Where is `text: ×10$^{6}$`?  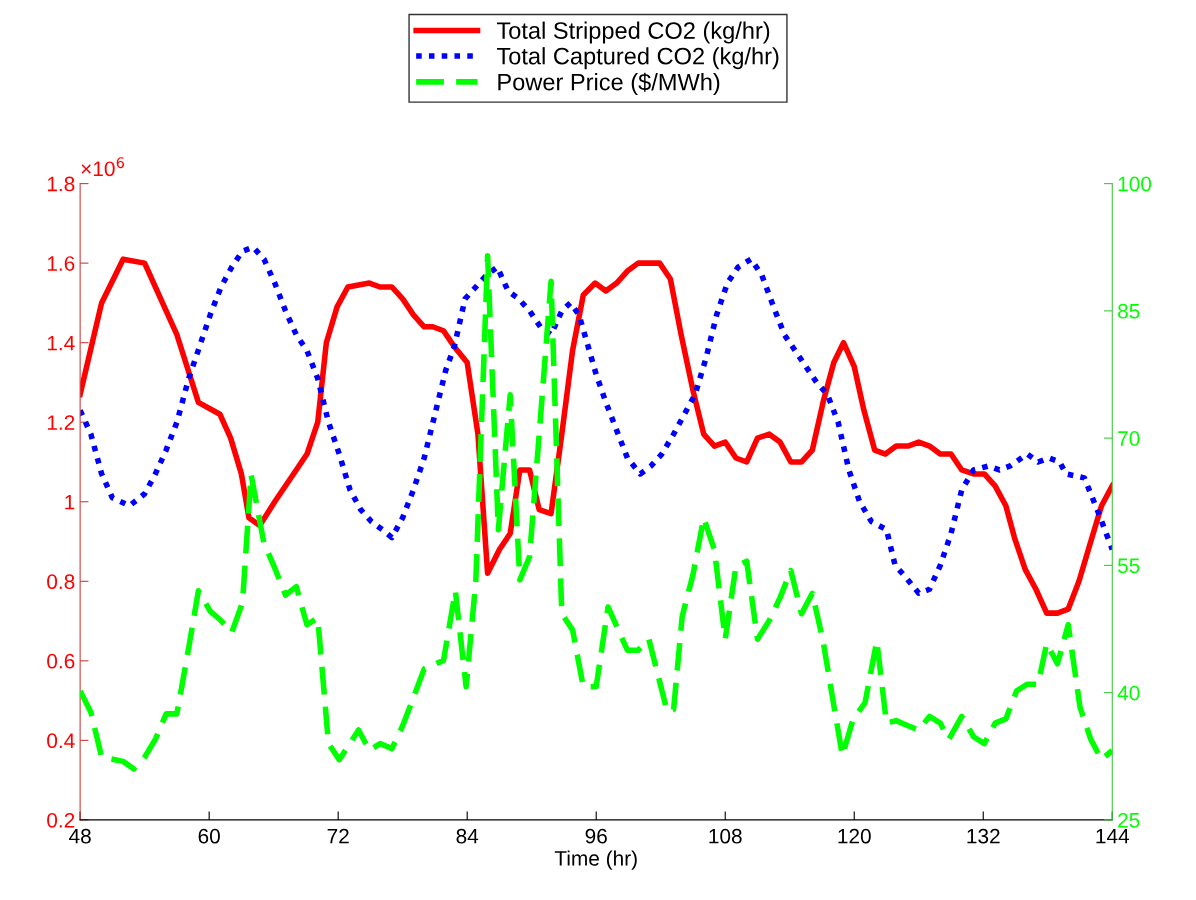 text: ×10$^{6}$ is located at coordinates (103, 167).